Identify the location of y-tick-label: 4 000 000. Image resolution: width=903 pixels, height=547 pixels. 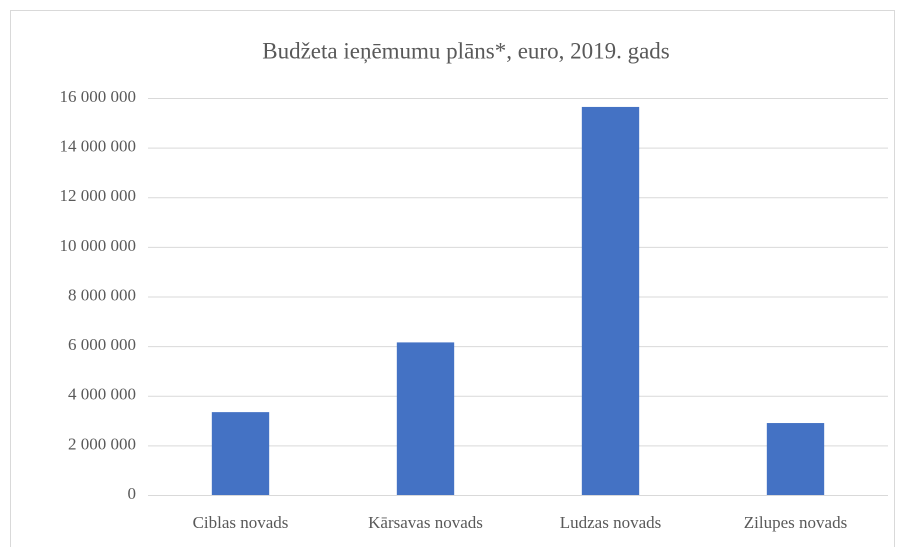
(102, 394).